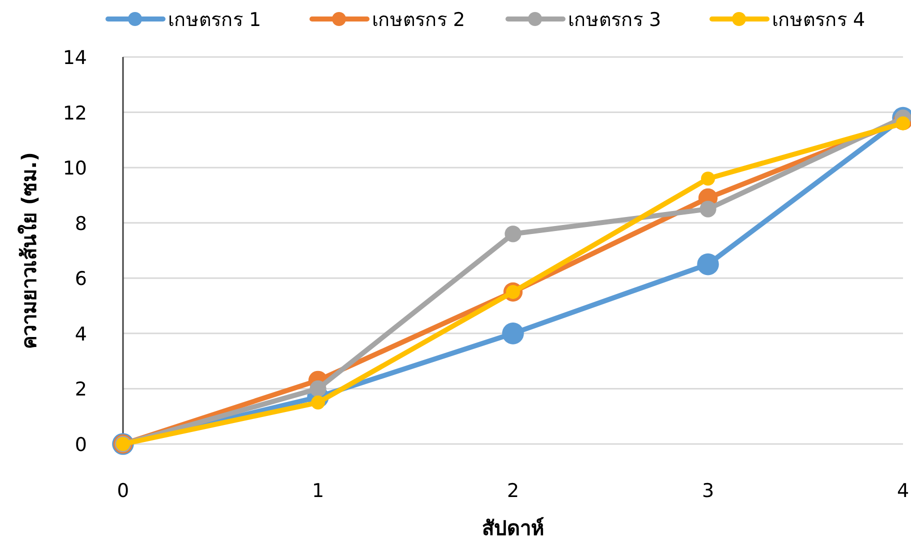 This screenshot has height=547, width=911. What do you see at coordinates (80, 389) in the screenshot?
I see `y-tick-label: 2` at bounding box center [80, 389].